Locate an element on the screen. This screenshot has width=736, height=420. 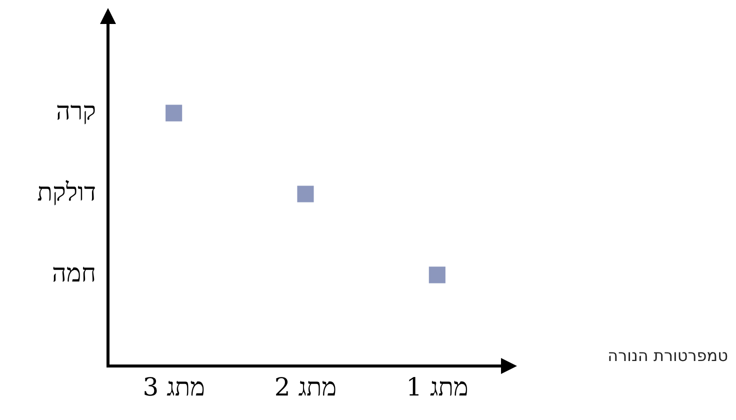
text: קרה is located at coordinates (76, 111).